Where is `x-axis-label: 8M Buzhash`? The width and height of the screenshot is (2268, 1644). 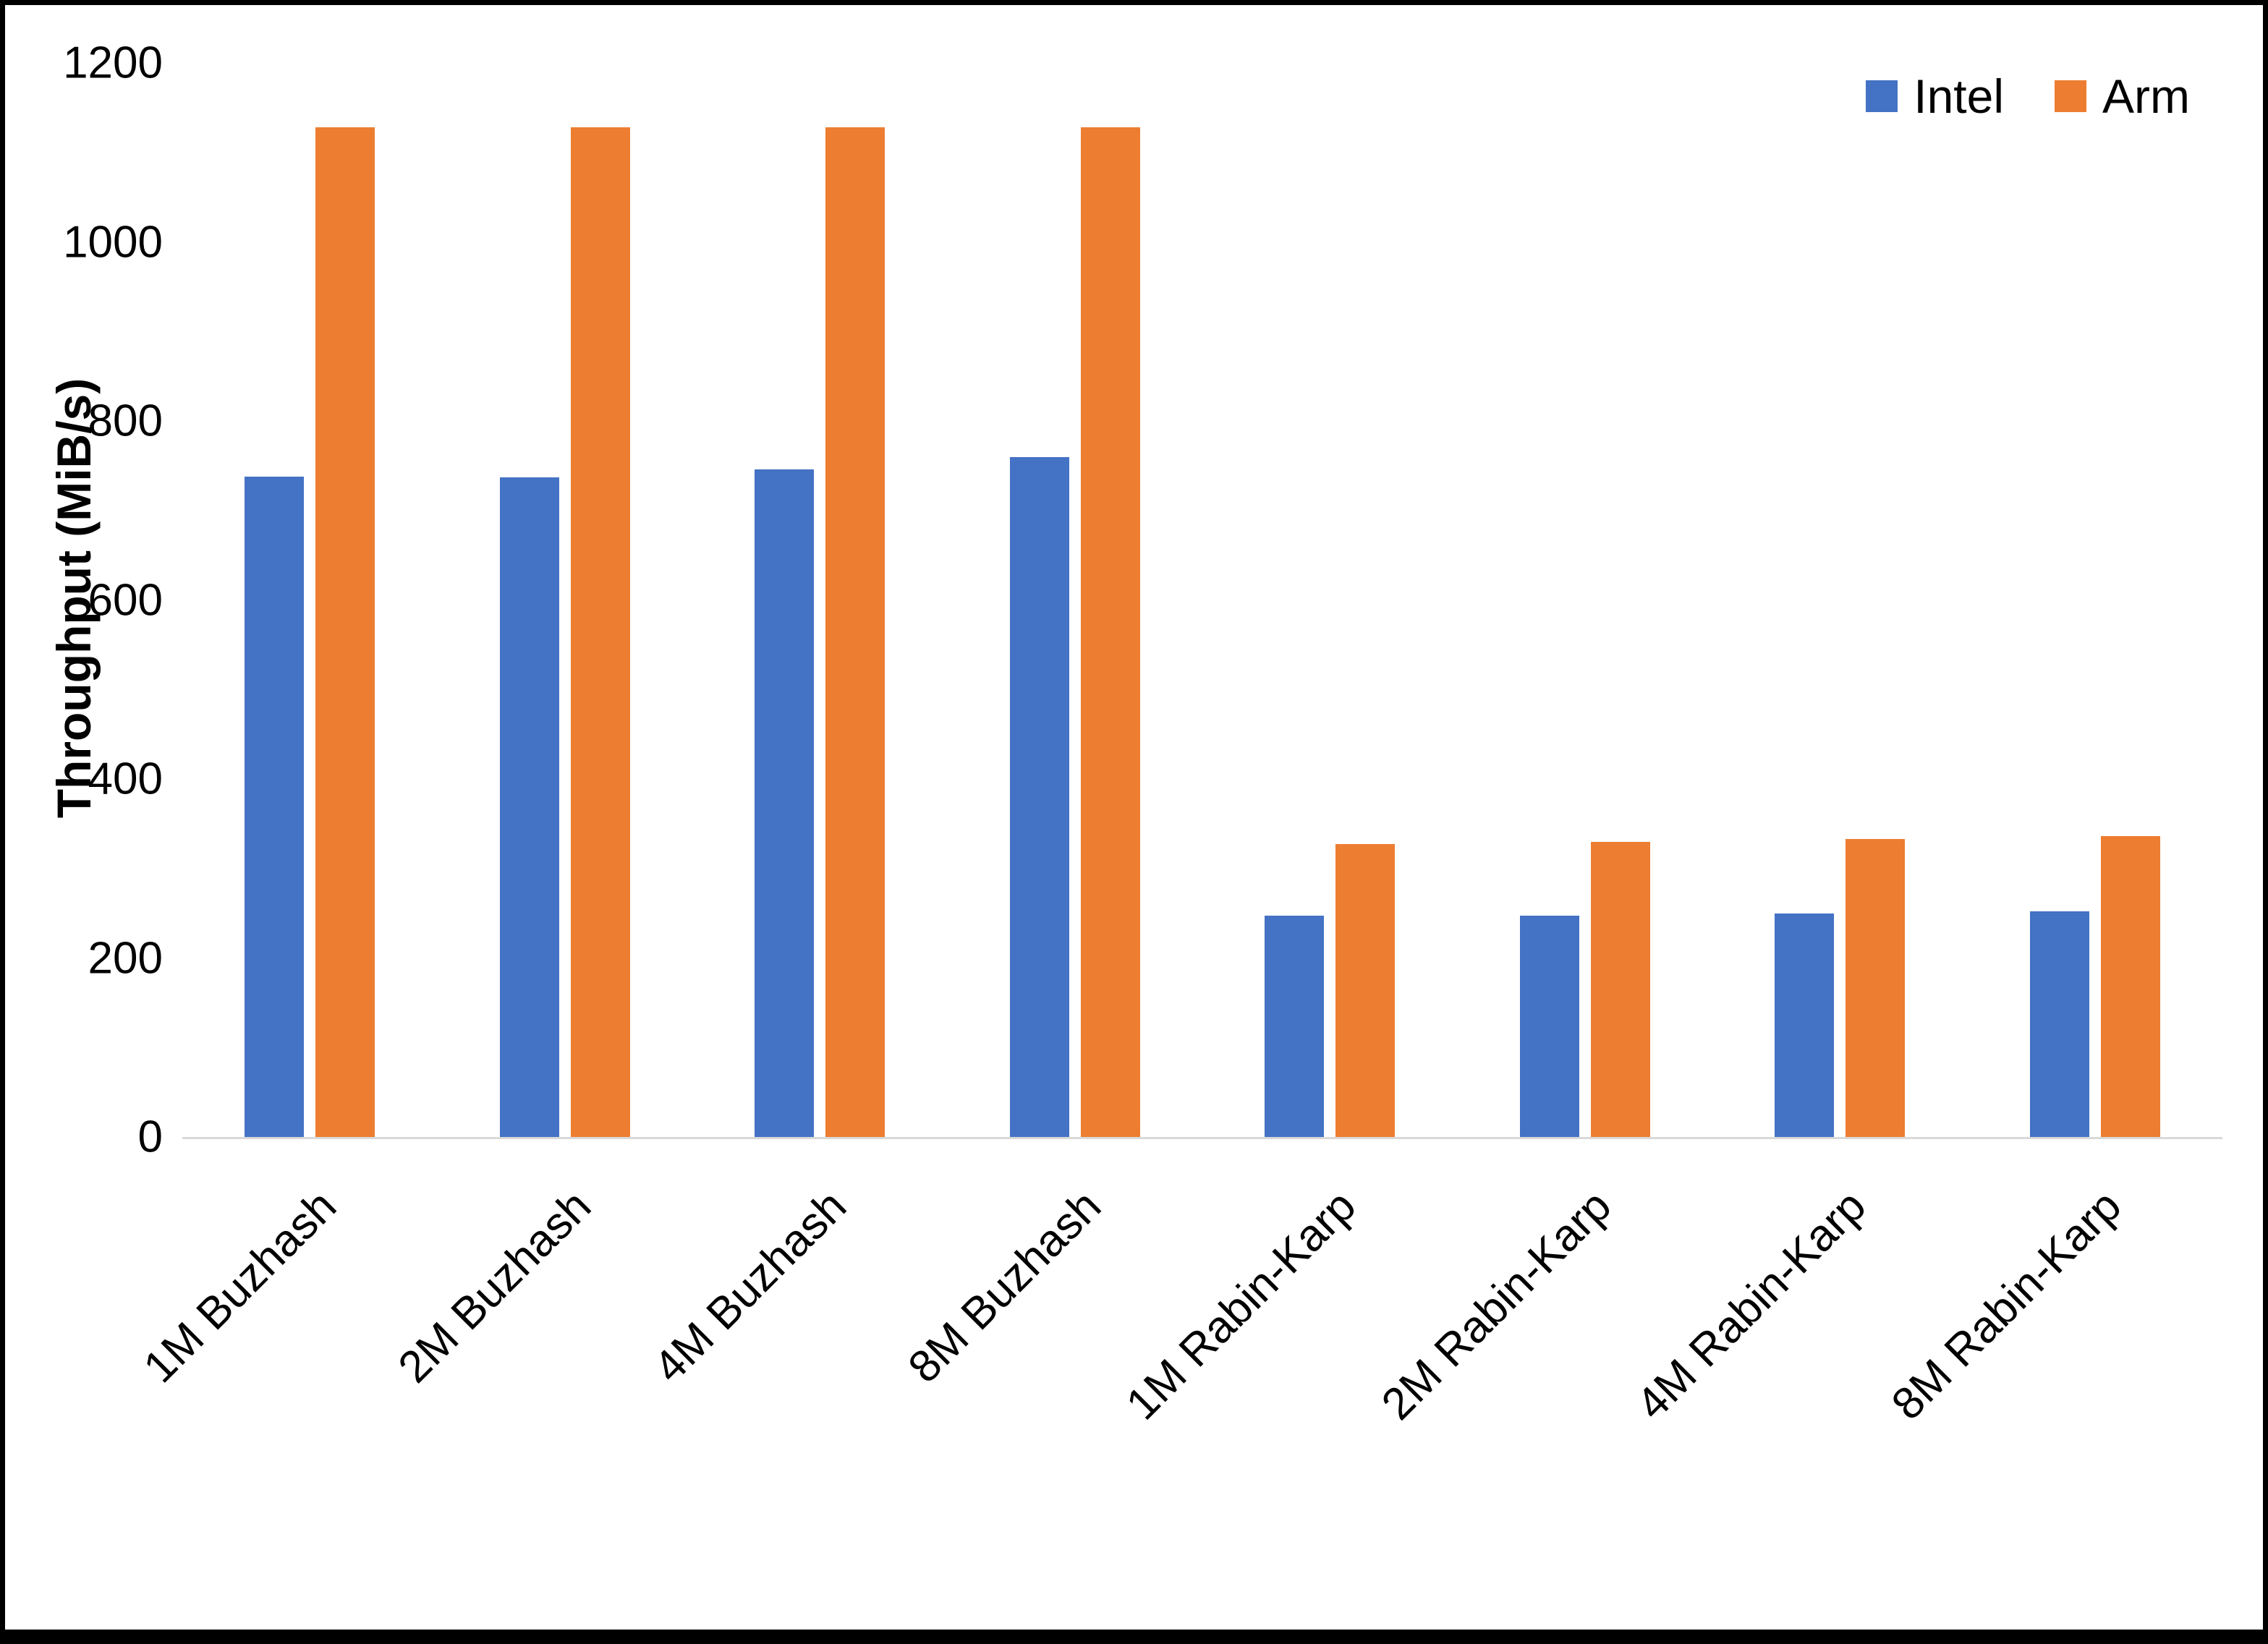
x-axis-label: 8M Buzhash is located at coordinates (1005, 1286).